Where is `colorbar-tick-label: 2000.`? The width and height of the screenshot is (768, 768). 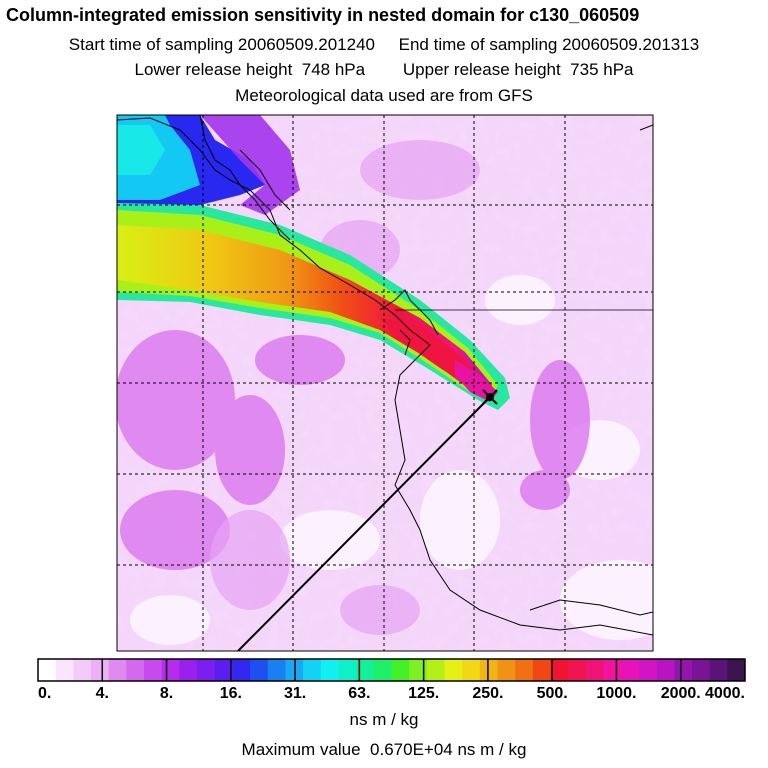
colorbar-tick-label: 2000. is located at coordinates (681, 693).